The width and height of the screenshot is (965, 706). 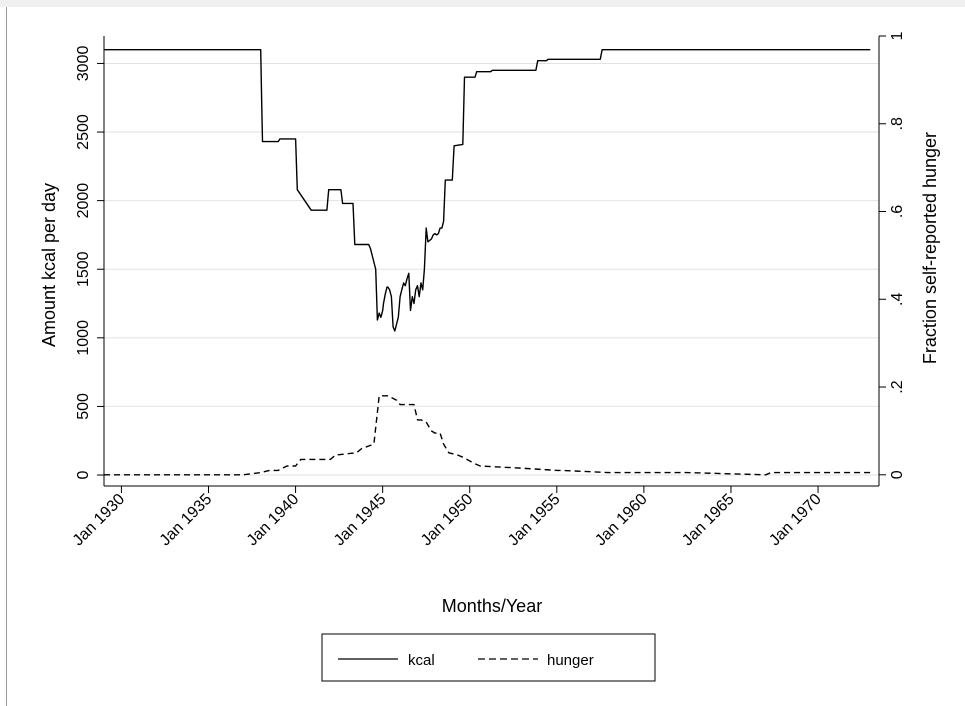 I want to click on y-tick-label: 2500, so click(x=83, y=132).